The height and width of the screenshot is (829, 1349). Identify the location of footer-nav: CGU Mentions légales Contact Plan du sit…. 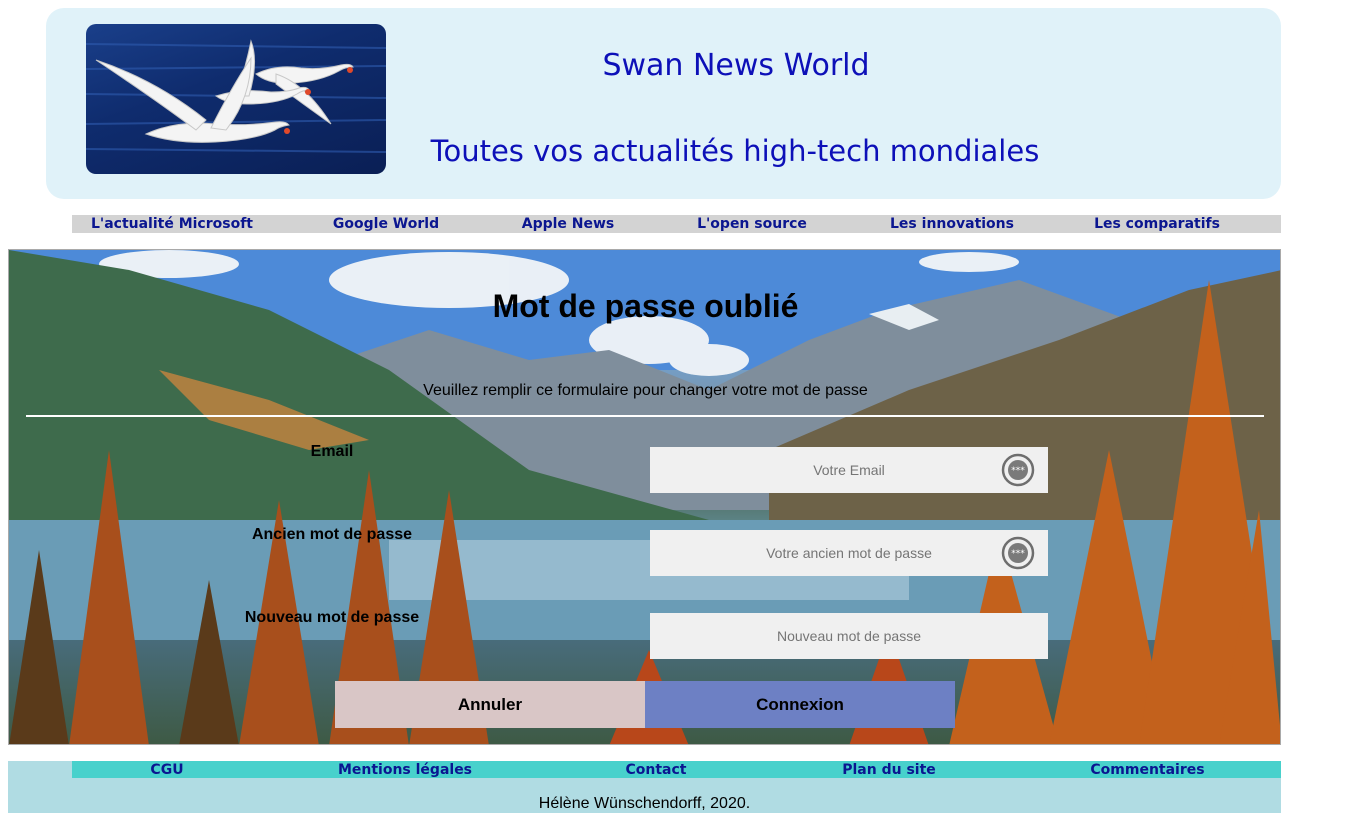
(676, 769).